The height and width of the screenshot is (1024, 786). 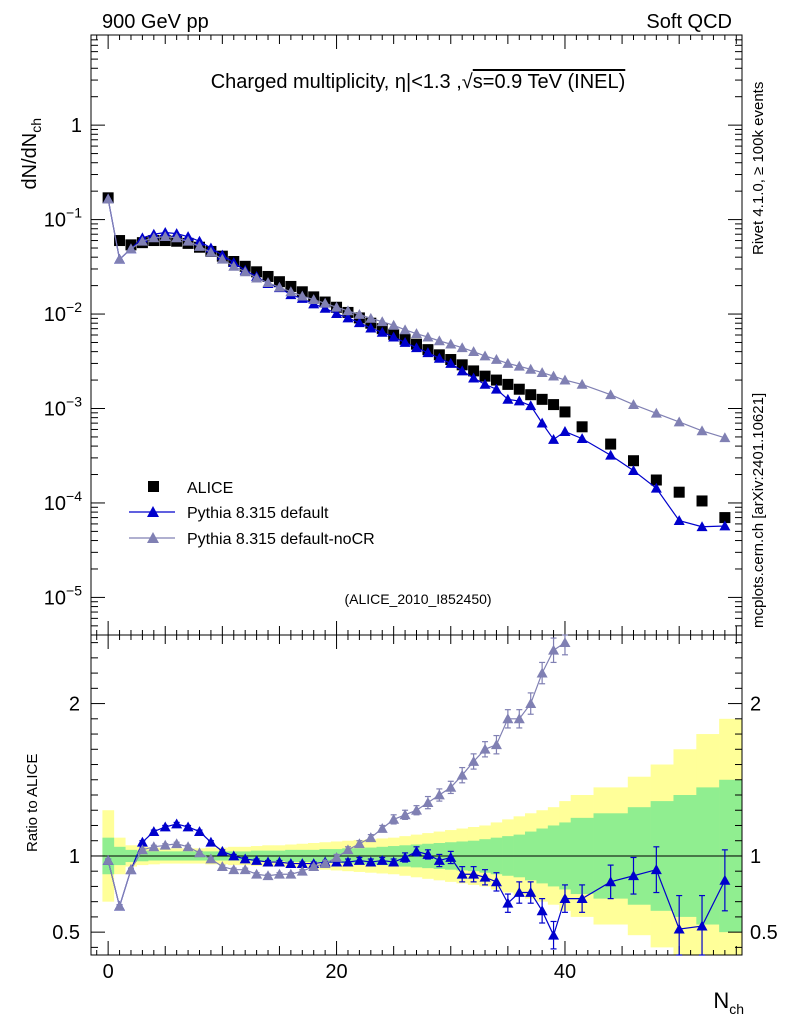 What do you see at coordinates (153, 537) in the screenshot?
I see `legend-marker-nocr` at bounding box center [153, 537].